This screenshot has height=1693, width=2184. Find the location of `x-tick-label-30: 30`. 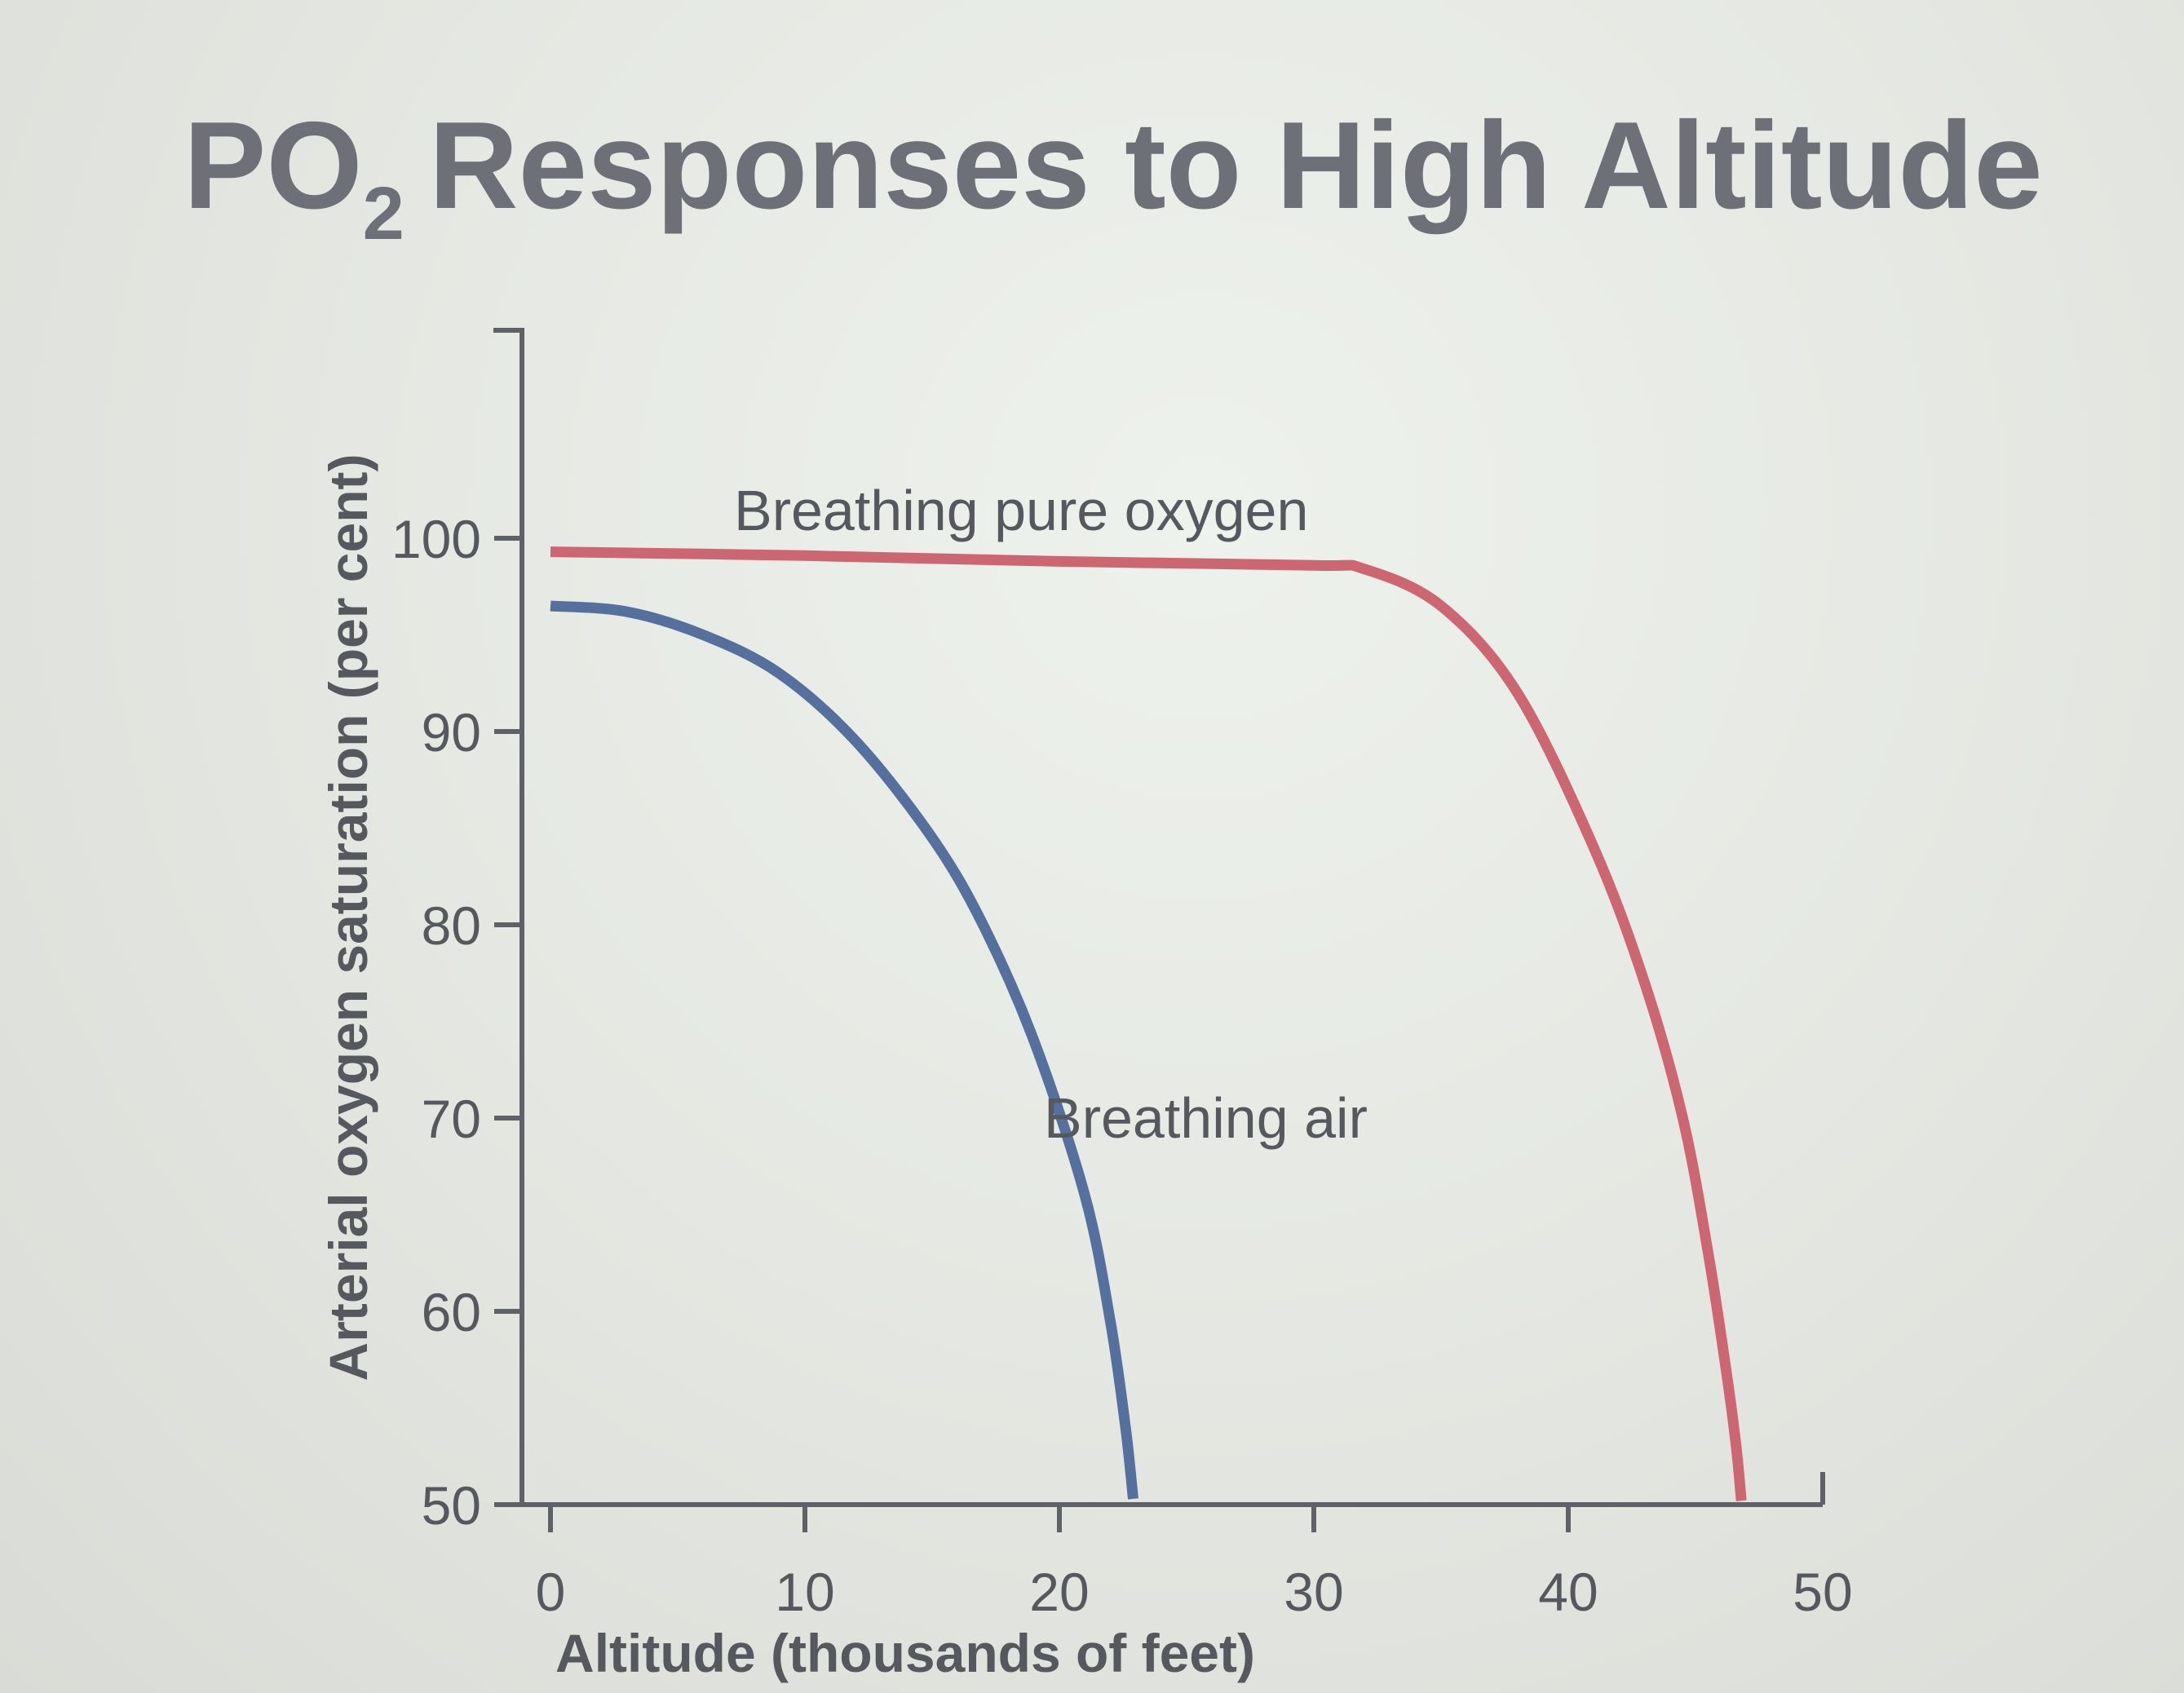

x-tick-label-30: 30 is located at coordinates (1313, 1592).